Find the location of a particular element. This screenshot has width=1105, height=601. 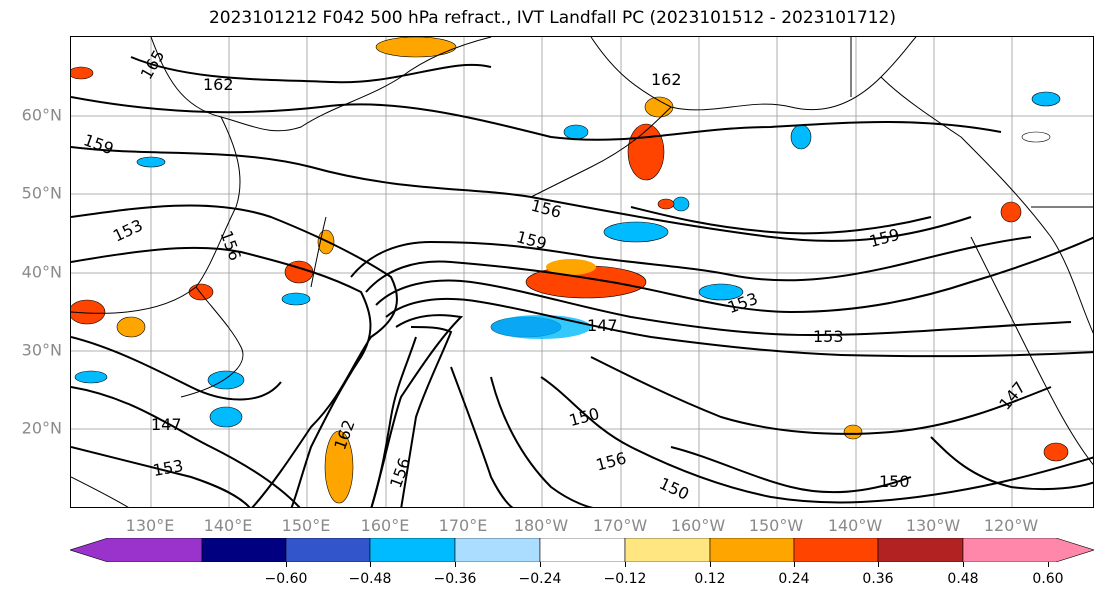

lat-label-20n: 20°N is located at coordinates (41, 428).